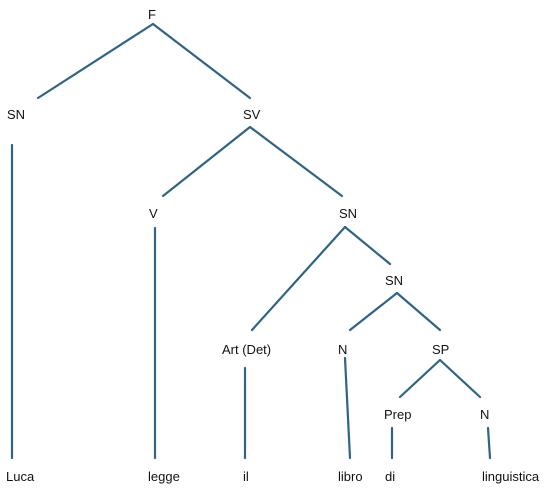 The width and height of the screenshot is (553, 490). Describe the element at coordinates (201, 61) in the screenshot. I see `edge-f-sv` at that location.